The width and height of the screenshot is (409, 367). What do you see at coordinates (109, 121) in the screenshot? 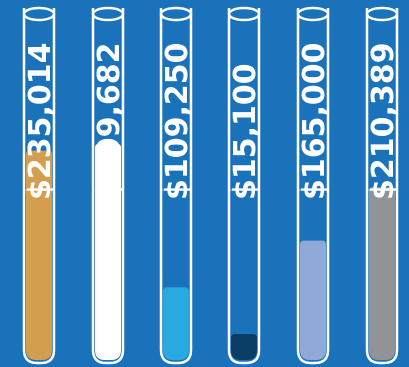
I see `tube-value-label-2: $309,682` at bounding box center [109, 121].